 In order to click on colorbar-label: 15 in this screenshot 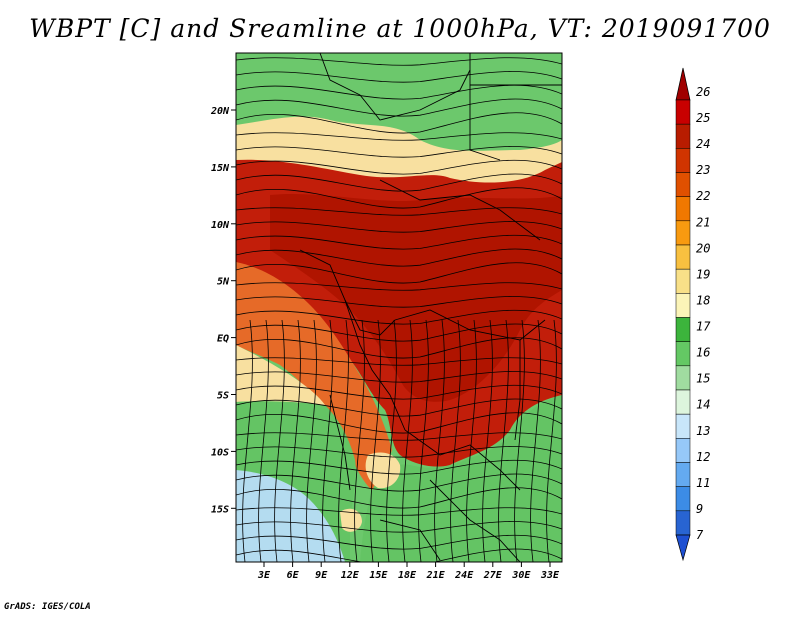, I will do `click(703, 379)`.